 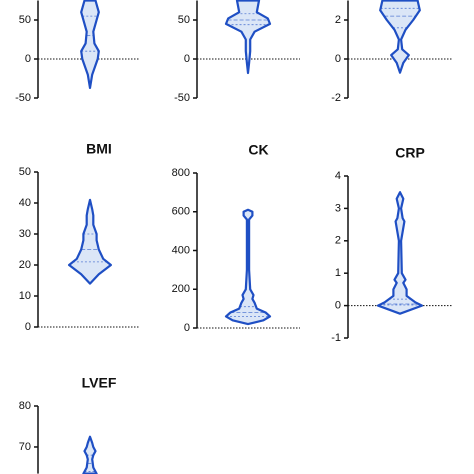 I want to click on y-tick-label: 30, so click(x=25, y=234).